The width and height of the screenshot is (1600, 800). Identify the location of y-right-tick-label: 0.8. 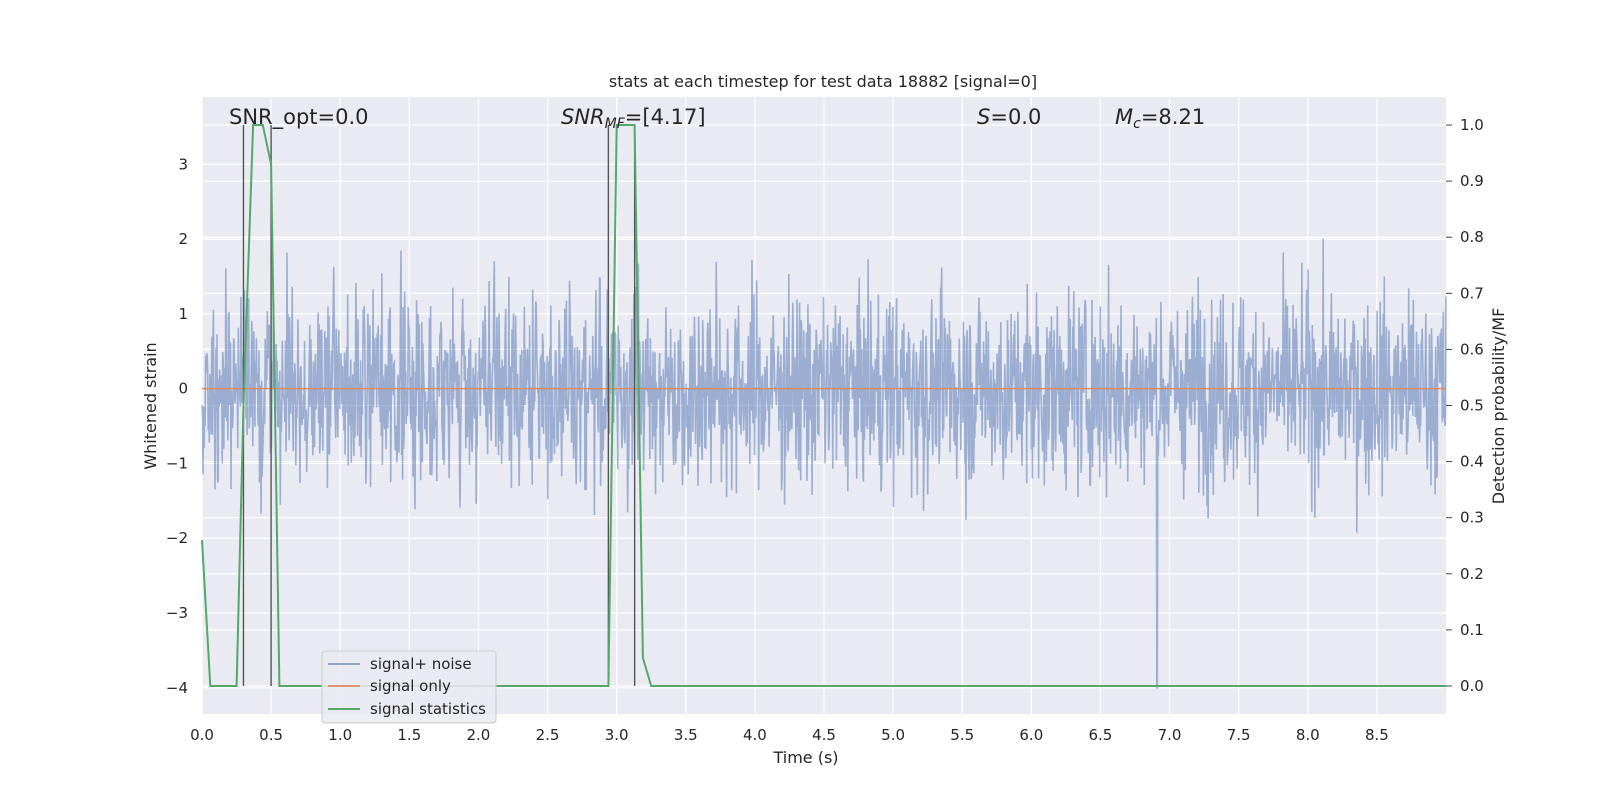
(1472, 237).